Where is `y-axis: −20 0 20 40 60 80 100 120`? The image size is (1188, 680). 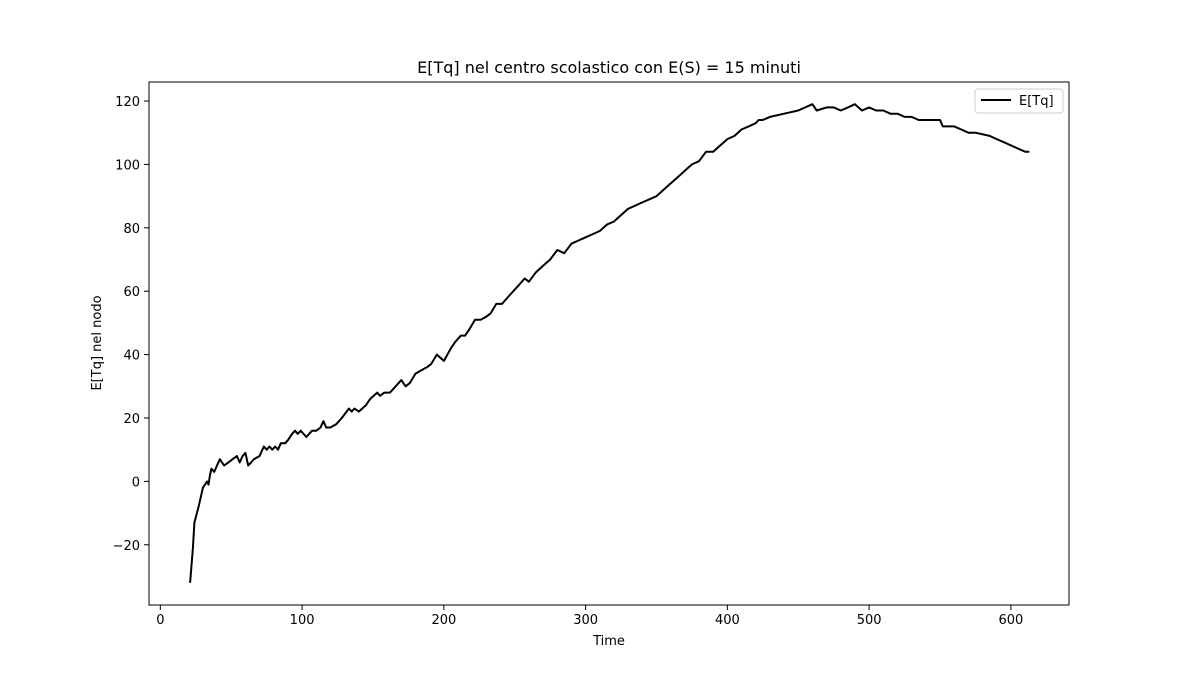
y-axis: −20 0 20 40 60 80 100 120 is located at coordinates (131, 324).